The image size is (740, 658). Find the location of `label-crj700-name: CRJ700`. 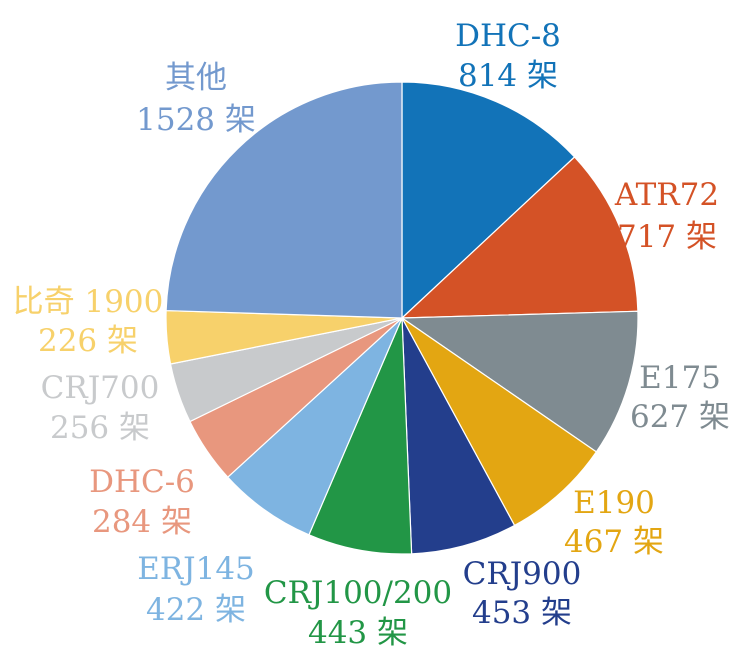

label-crj700-name: CRJ700 is located at coordinates (100, 388).